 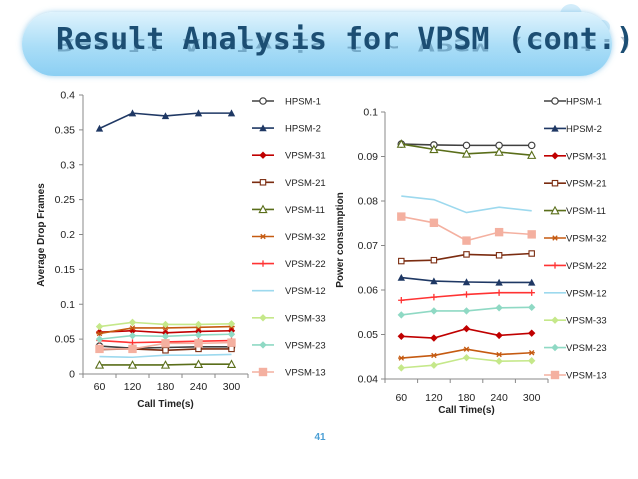 I want to click on y-tick-label: 0.06, so click(x=368, y=291).